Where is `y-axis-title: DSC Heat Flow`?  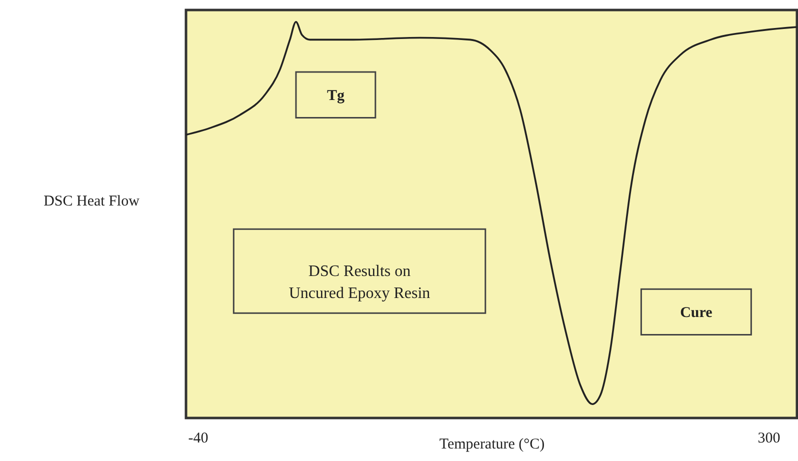
y-axis-title: DSC Heat Flow is located at coordinates (92, 202).